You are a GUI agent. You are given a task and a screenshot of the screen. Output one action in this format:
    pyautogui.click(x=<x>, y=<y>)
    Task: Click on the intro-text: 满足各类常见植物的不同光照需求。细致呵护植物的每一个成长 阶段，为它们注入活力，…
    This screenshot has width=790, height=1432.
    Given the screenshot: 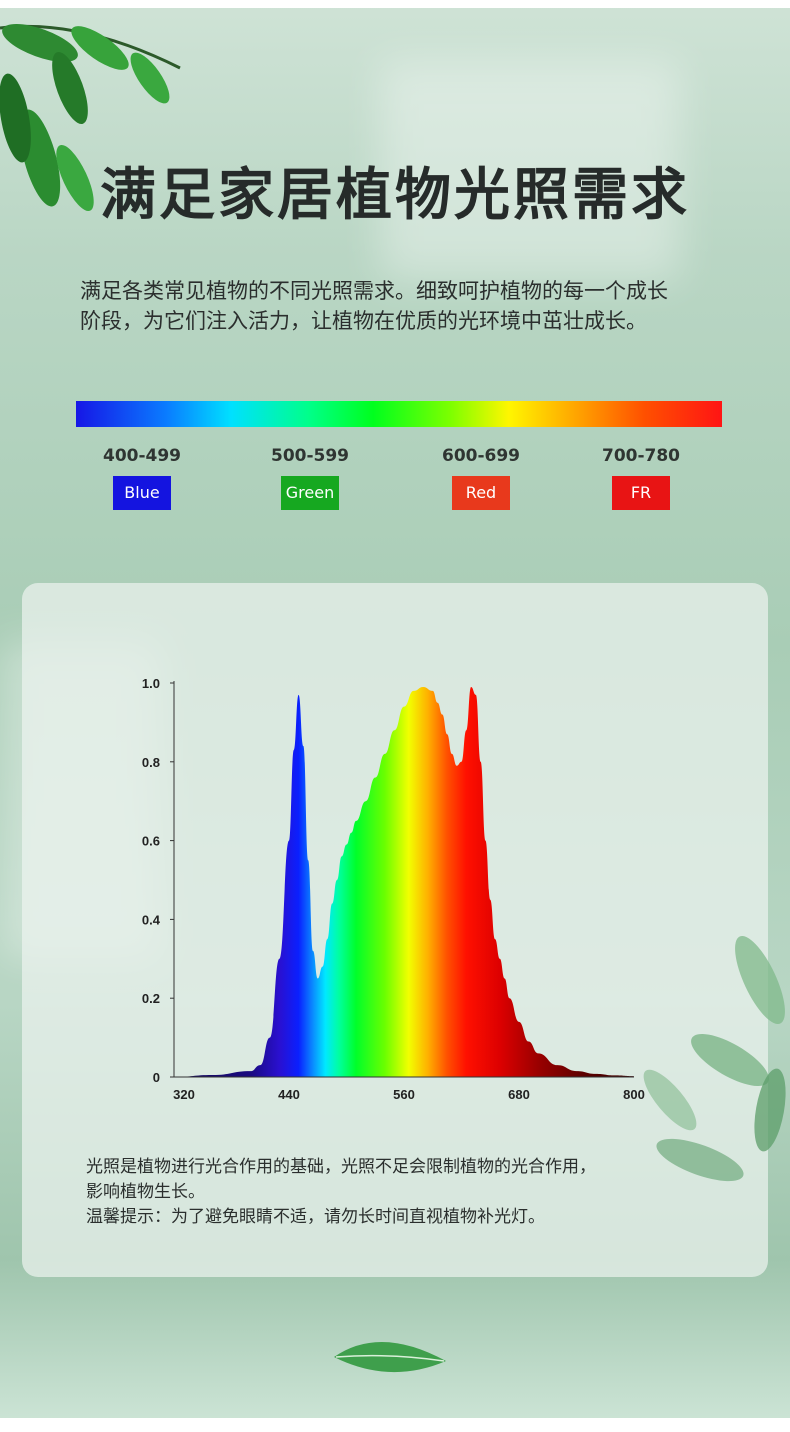 What is the action you would take?
    pyautogui.click(x=410, y=306)
    